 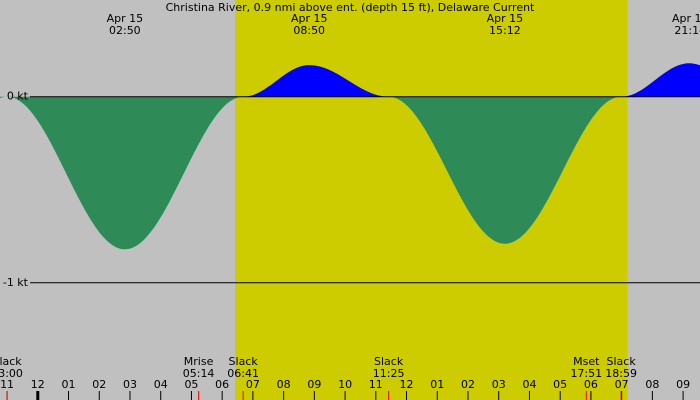 What do you see at coordinates (687, 30) in the screenshot?
I see `peak-time: 21:14` at bounding box center [687, 30].